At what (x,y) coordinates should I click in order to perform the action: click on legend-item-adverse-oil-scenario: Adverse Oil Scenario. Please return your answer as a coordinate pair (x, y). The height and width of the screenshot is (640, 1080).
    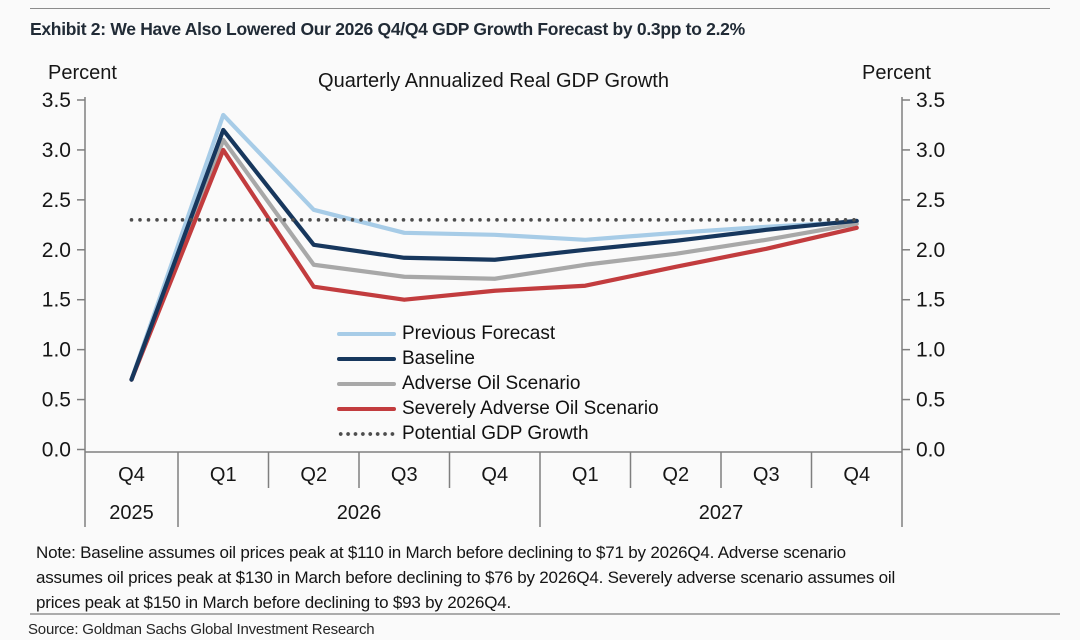
    Looking at the image, I should click on (498, 383).